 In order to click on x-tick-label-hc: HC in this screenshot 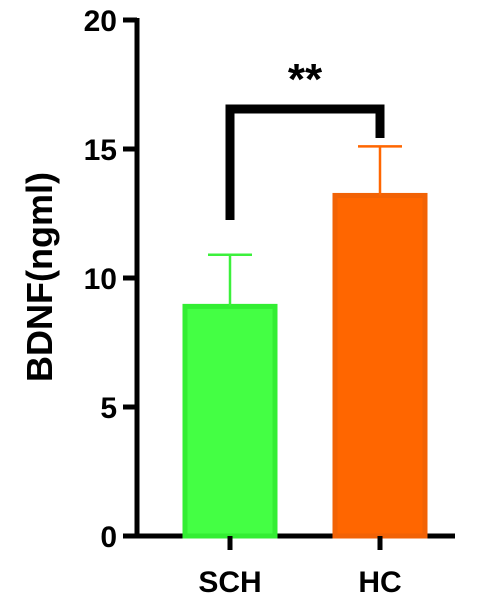, I will do `click(379, 582)`.